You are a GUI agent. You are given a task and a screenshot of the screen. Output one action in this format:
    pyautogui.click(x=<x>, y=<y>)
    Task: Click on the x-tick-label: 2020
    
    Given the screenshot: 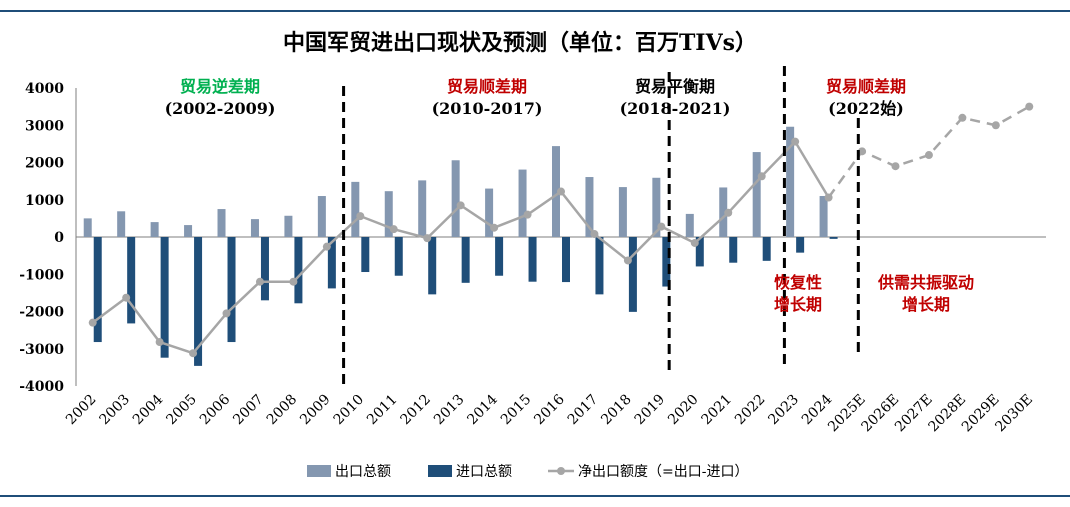 What is the action you would take?
    pyautogui.click(x=683, y=410)
    